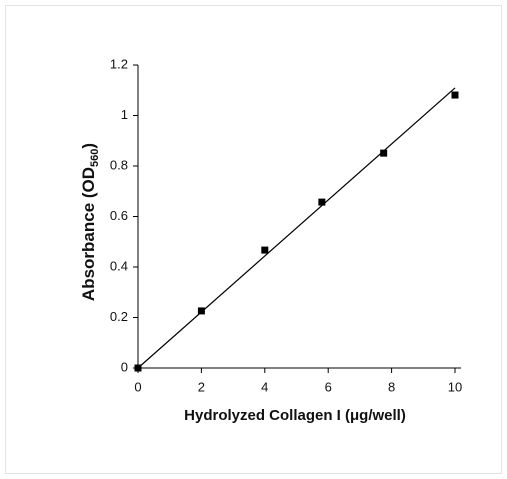 This screenshot has height=479, width=507. Describe the element at coordinates (137, 386) in the screenshot. I see `x-tick-label: 0` at that location.